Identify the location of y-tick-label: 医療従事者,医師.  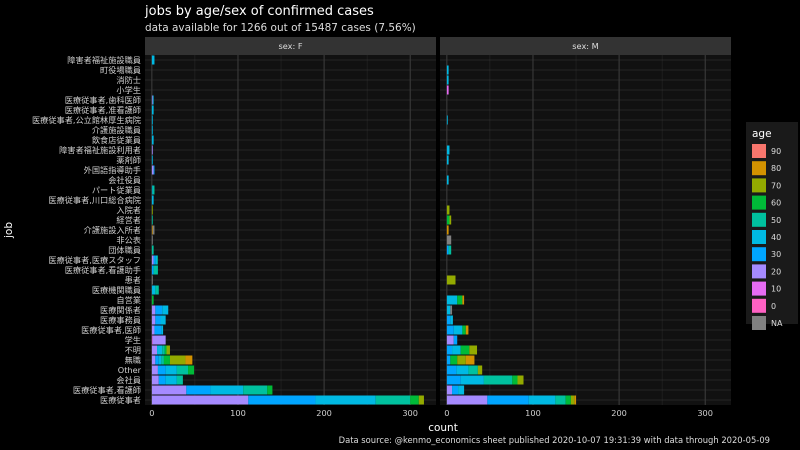
(111, 330).